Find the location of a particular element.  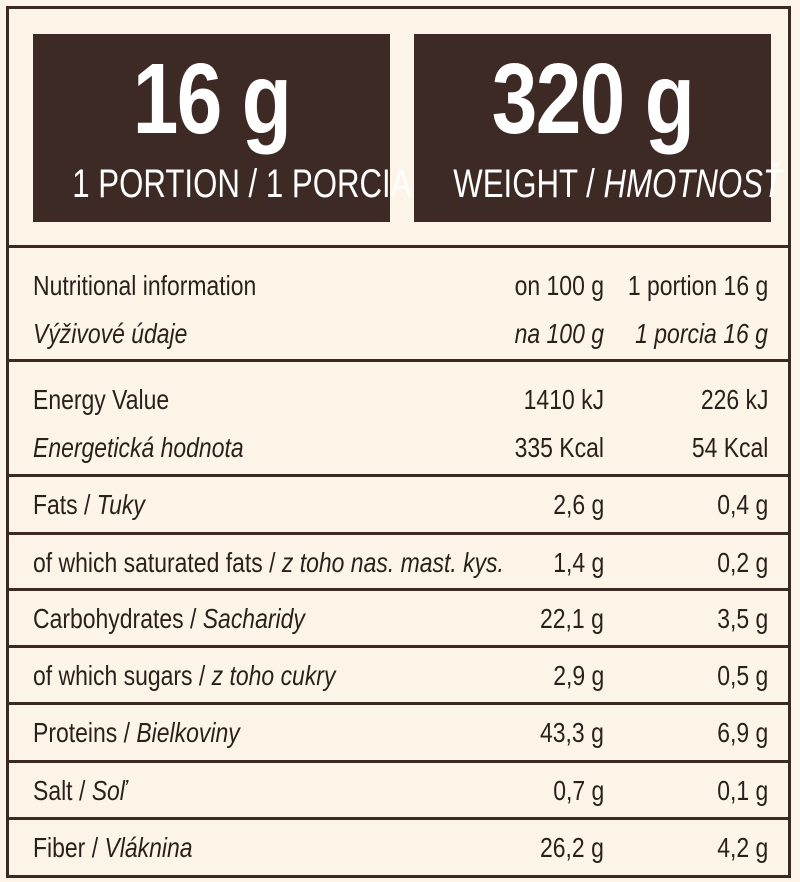

value-per-portion: 6,9 g is located at coordinates (742, 732).